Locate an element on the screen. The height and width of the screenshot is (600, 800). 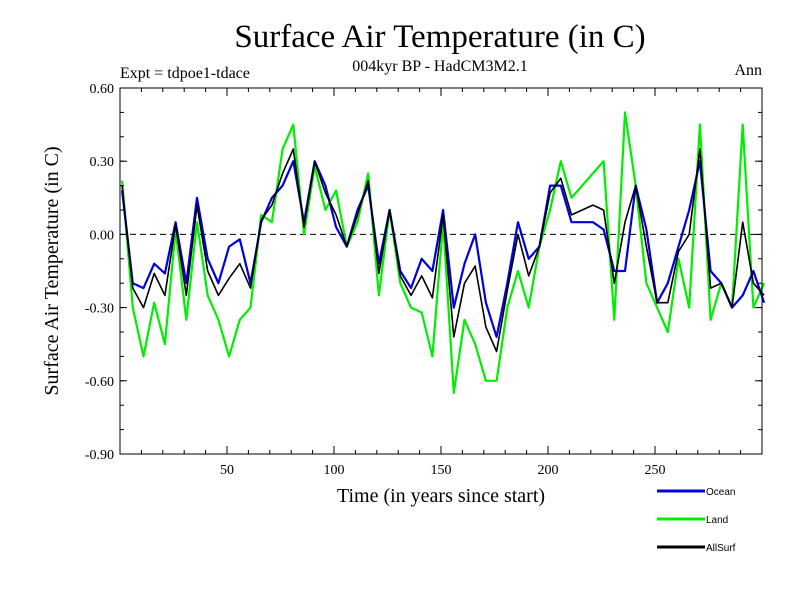
legend-label-allsurf: AllSurf is located at coordinates (721, 548).